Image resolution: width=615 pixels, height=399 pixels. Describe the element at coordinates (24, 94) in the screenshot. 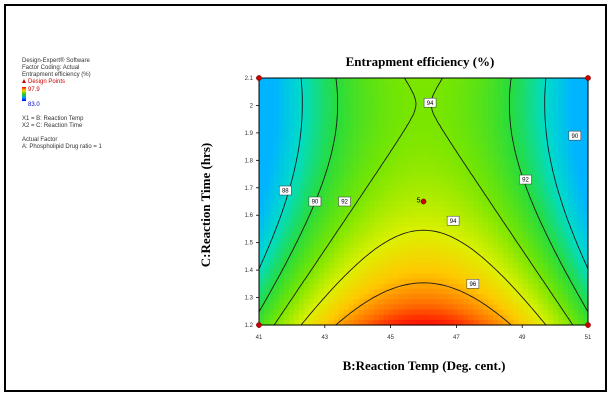

I see `color-scale-bar` at that location.